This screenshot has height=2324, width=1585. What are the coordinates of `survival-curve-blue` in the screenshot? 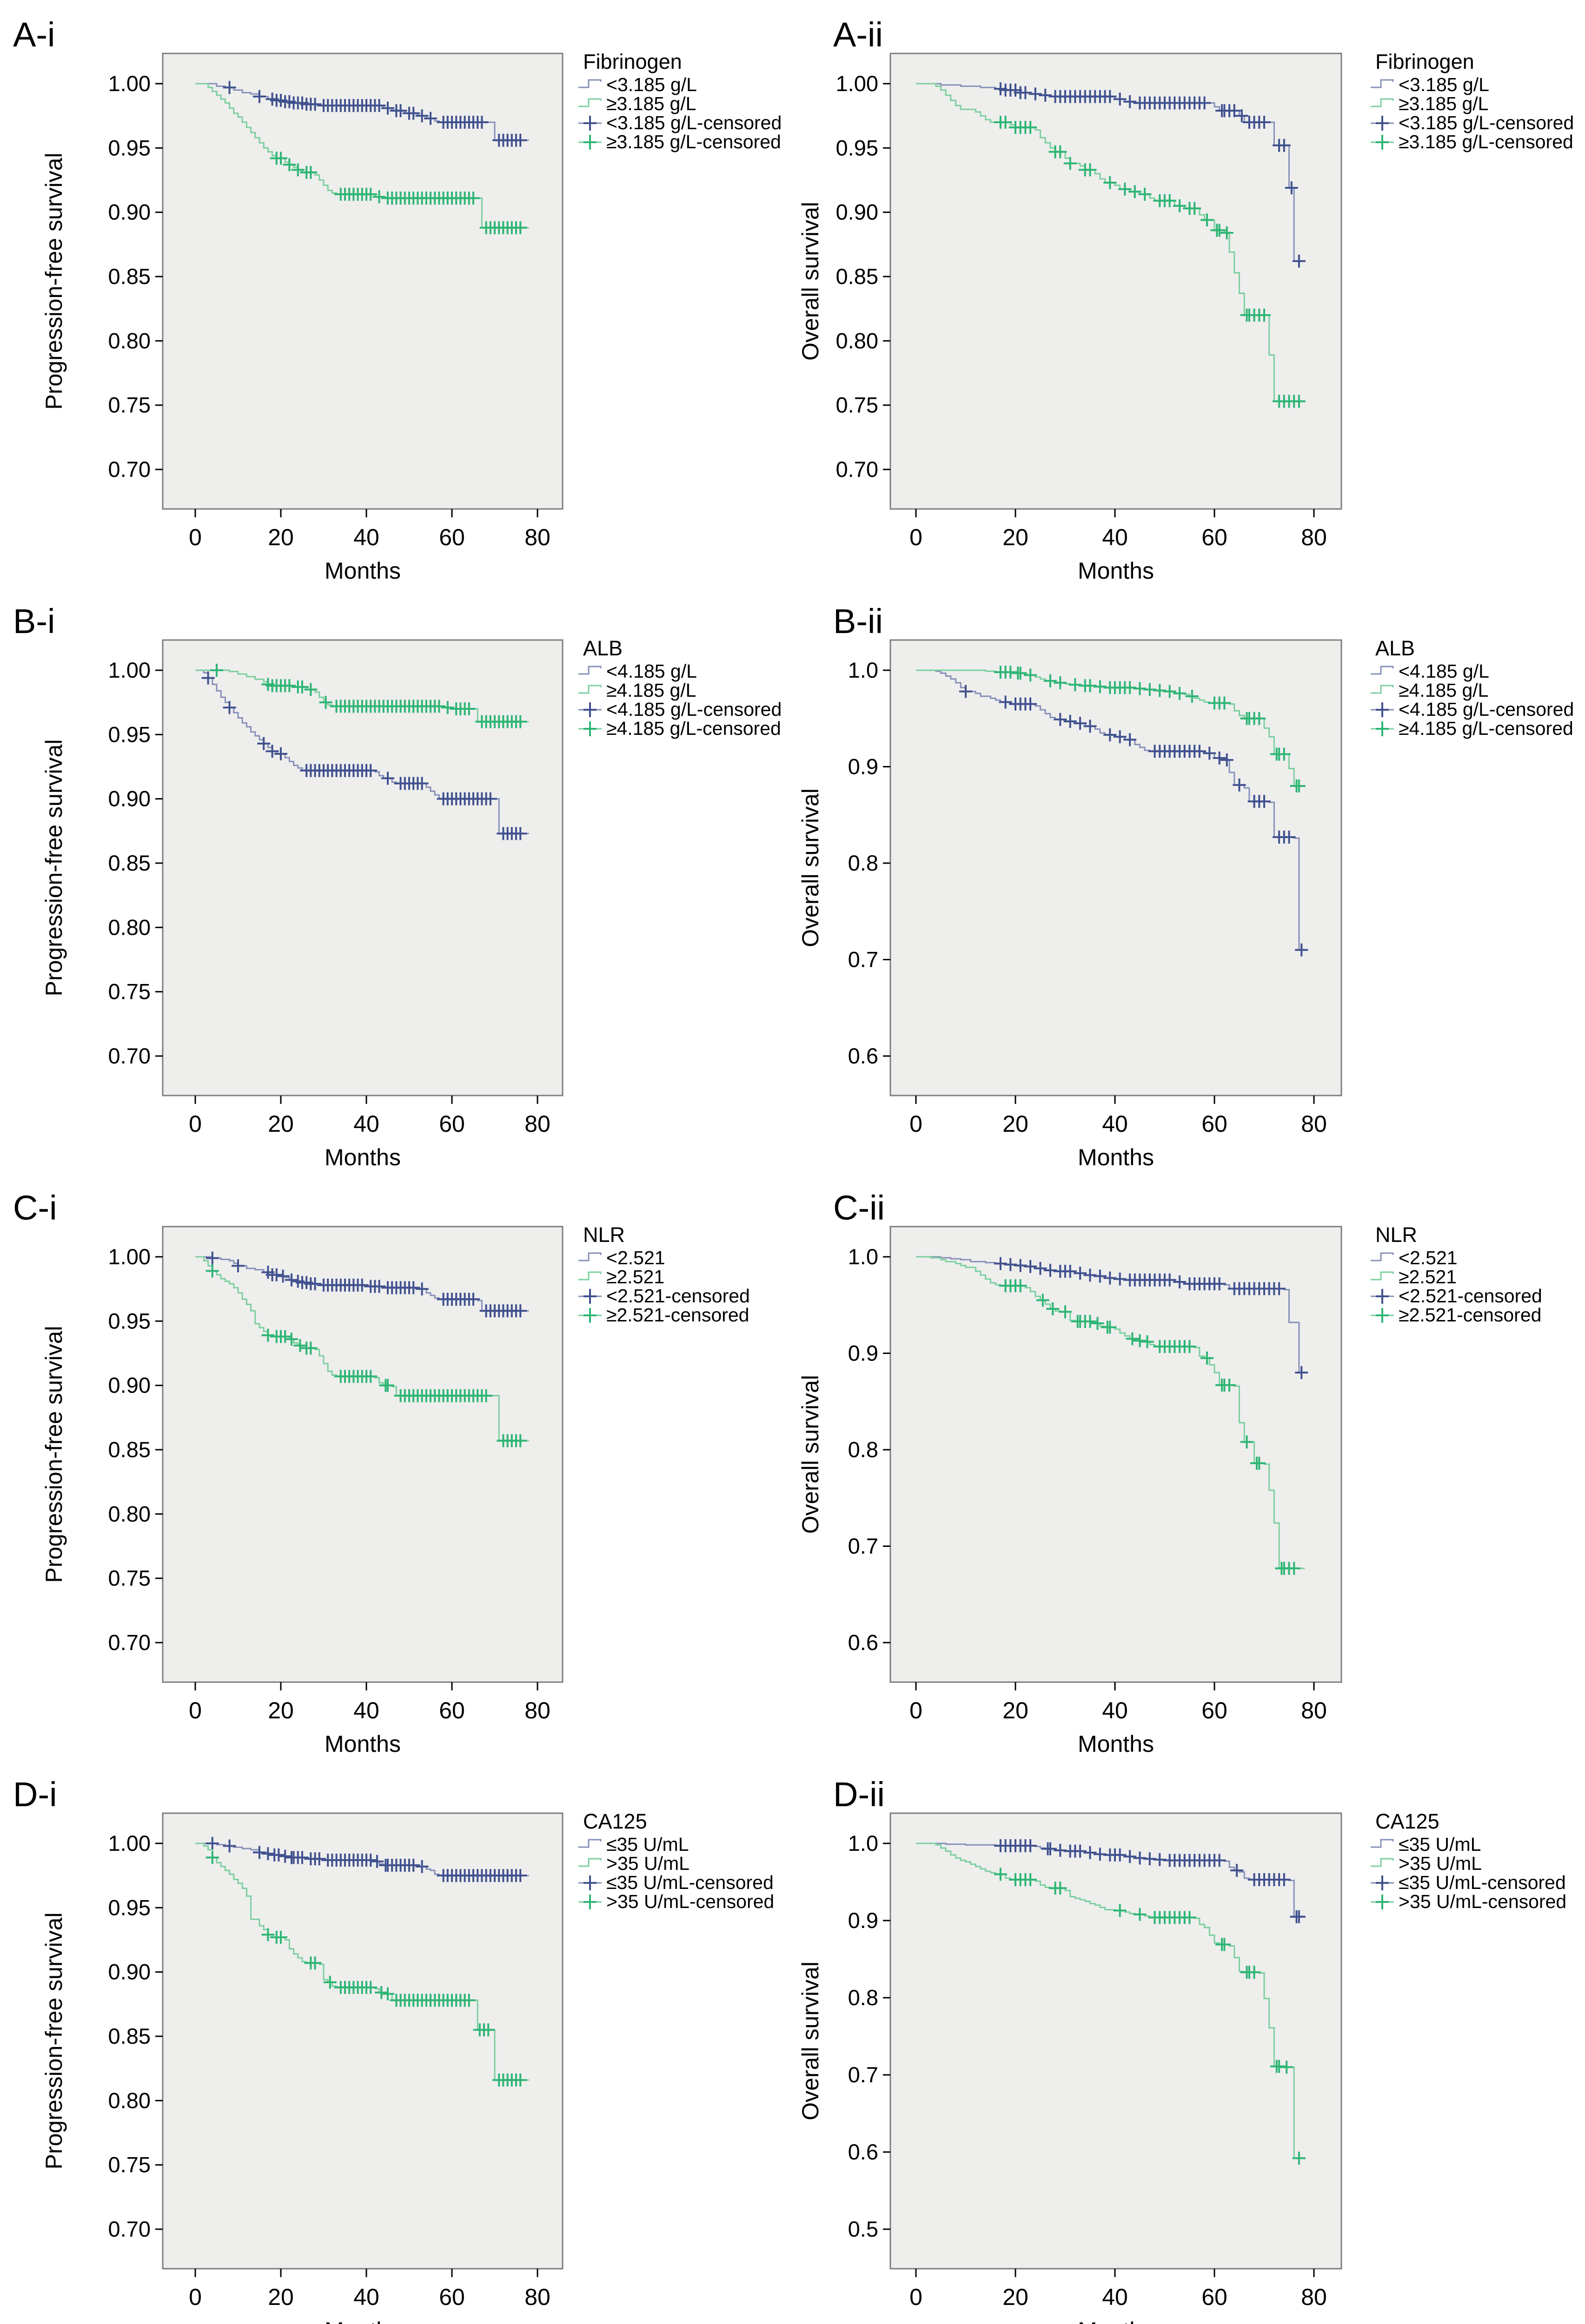 It's located at (1110, 1314).